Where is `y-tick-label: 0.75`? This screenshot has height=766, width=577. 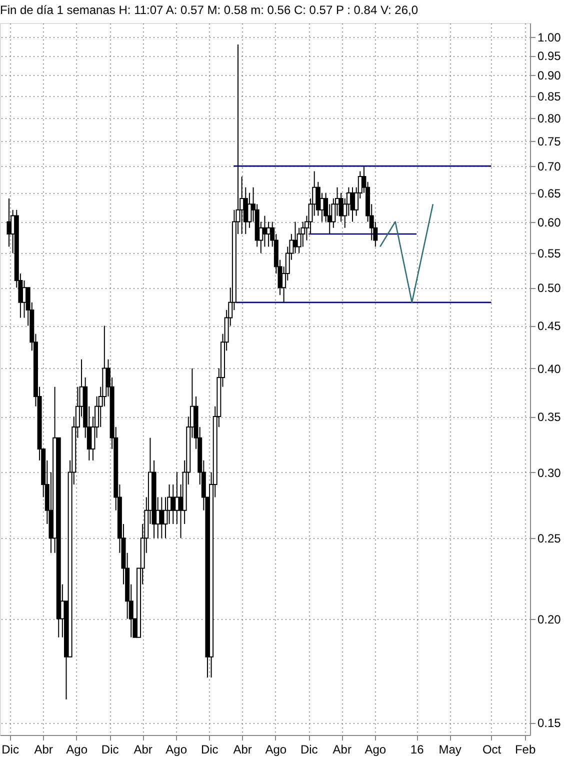 y-tick-label: 0.75 is located at coordinates (550, 141).